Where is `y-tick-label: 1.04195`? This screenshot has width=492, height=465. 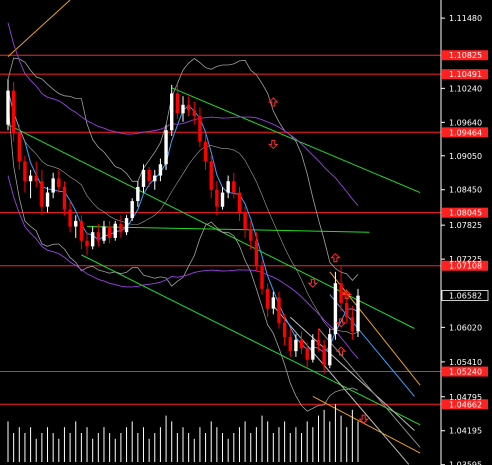 y-tick-label: 1.04195 is located at coordinates (465, 431).